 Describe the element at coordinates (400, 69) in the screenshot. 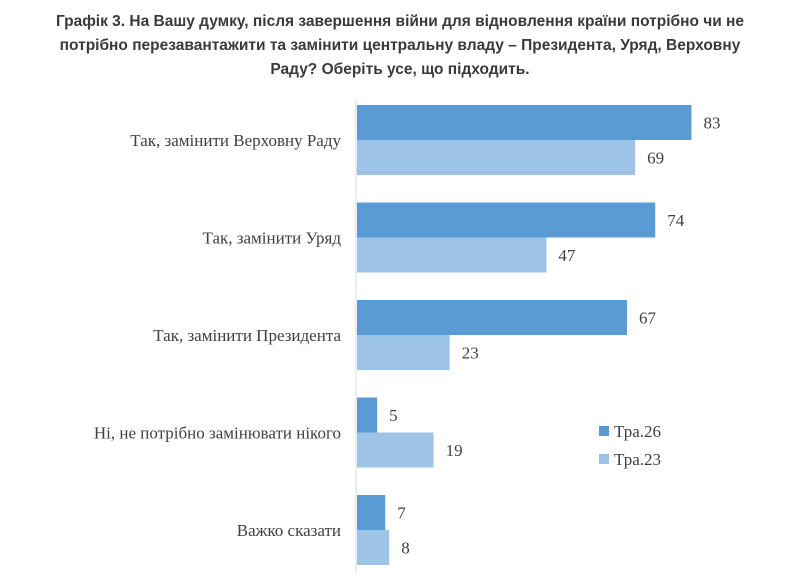

I see `chart-title-line-3: Раду? Оберіть усе, що підходить.` at that location.